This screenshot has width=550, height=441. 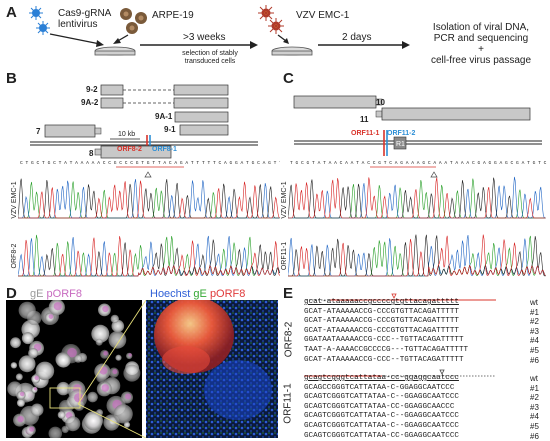 I want to click on panel-label-c: C, so click(x=288, y=78).